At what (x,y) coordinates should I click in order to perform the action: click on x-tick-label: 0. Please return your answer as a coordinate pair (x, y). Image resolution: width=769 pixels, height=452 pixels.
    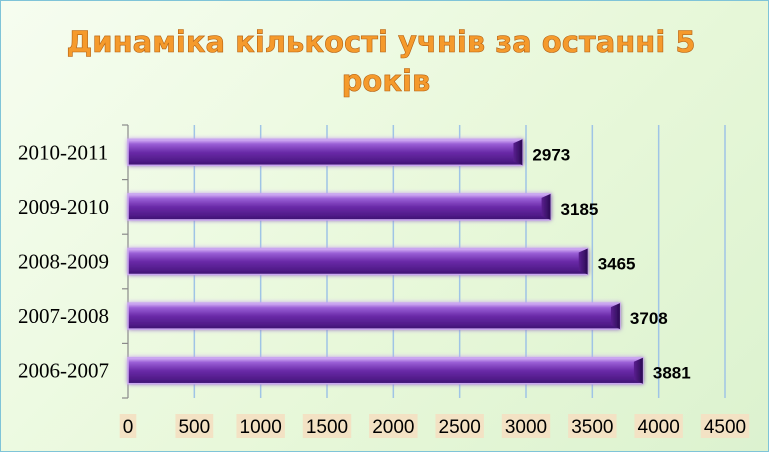
    Looking at the image, I should click on (128, 427).